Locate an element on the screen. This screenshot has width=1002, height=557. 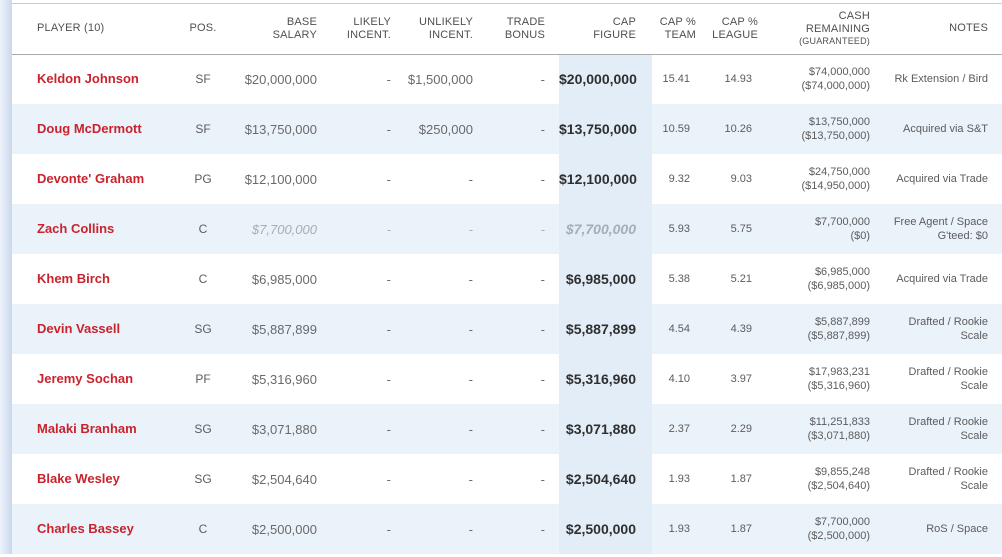
cash-total: $74,000,000 is located at coordinates (839, 72).